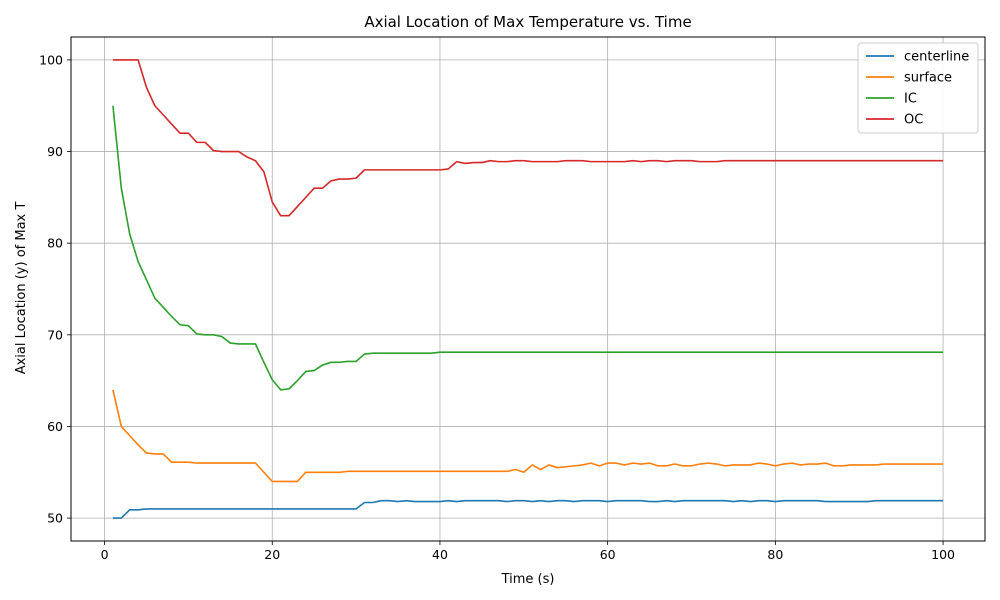 This screenshot has height=600, width=1000. I want to click on series-line-surface, so click(528, 436).